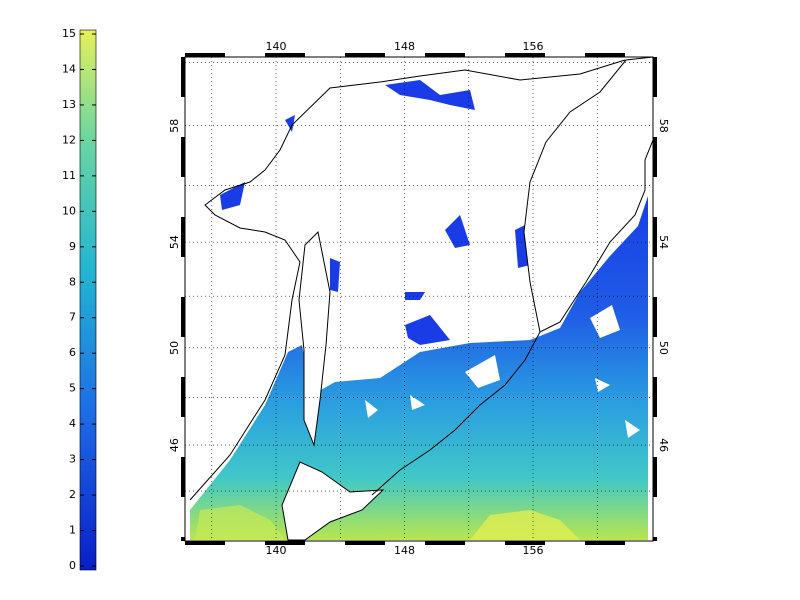  I want to click on colorbar-label: 1, so click(72, 530).